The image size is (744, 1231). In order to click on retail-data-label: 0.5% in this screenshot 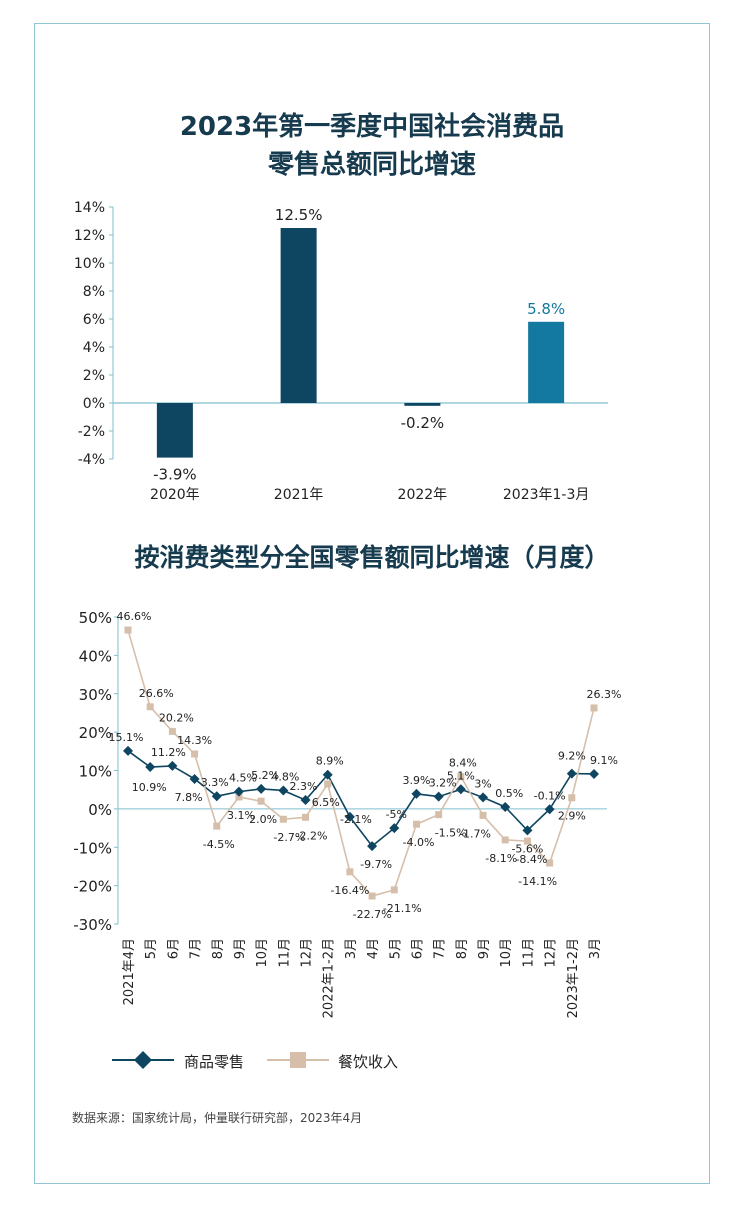, I will do `click(509, 793)`.